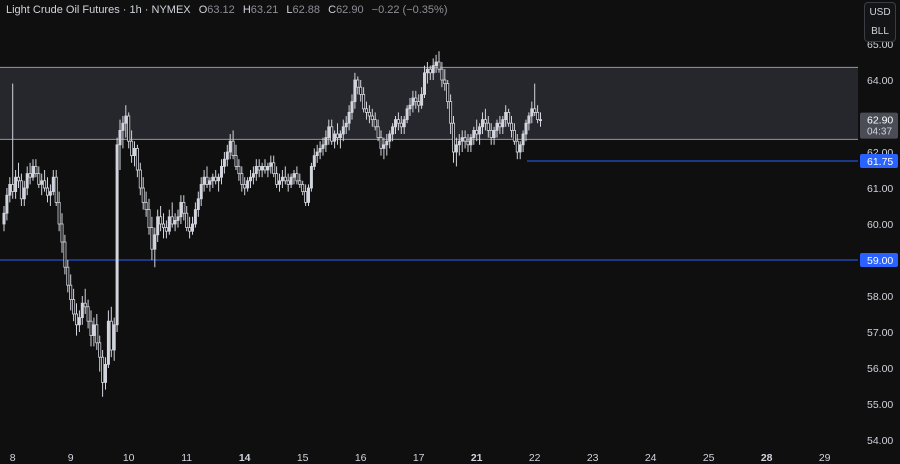 This screenshot has width=900, height=464. I want to click on currency-label: USD, so click(880, 12).